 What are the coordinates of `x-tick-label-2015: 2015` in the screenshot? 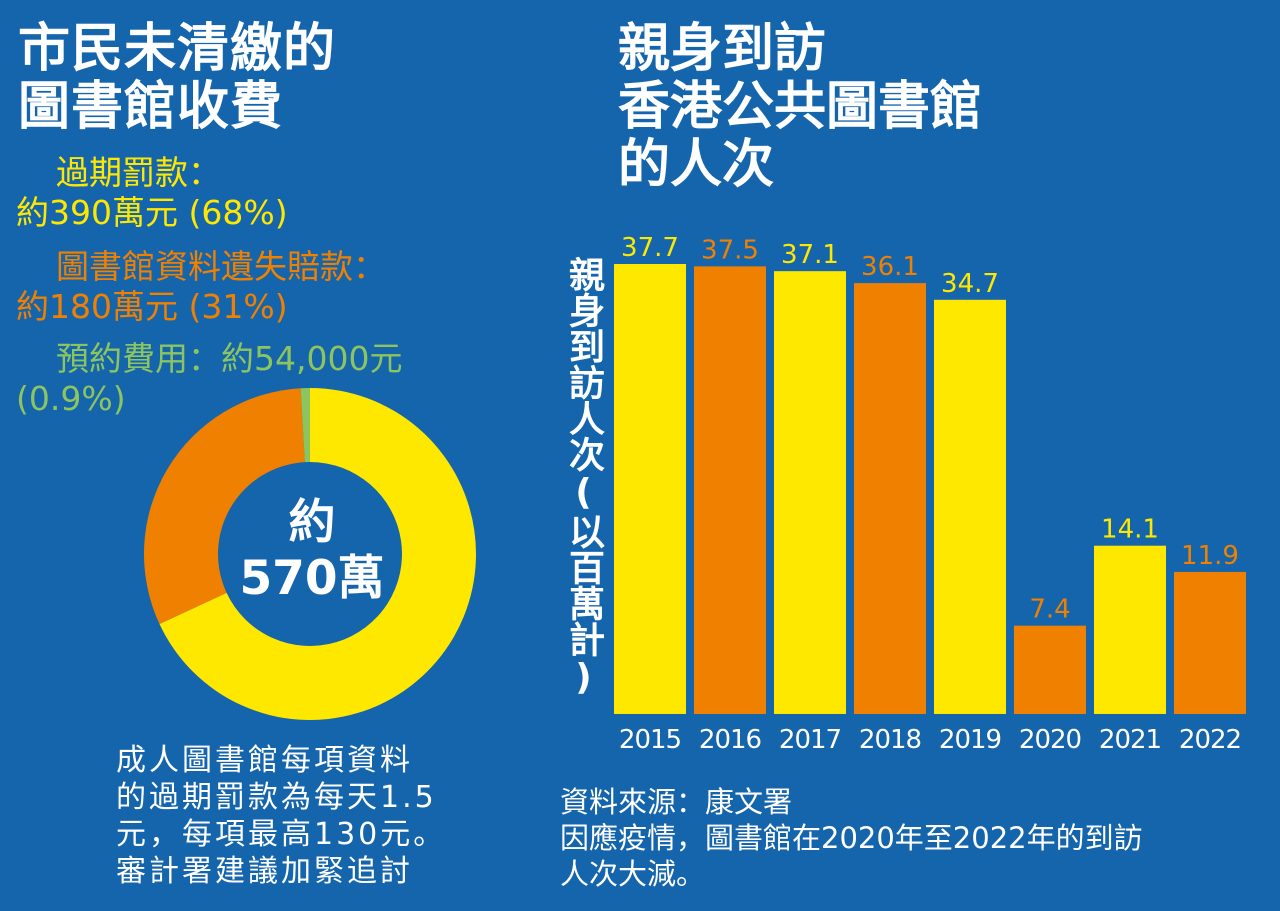 It's located at (650, 740).